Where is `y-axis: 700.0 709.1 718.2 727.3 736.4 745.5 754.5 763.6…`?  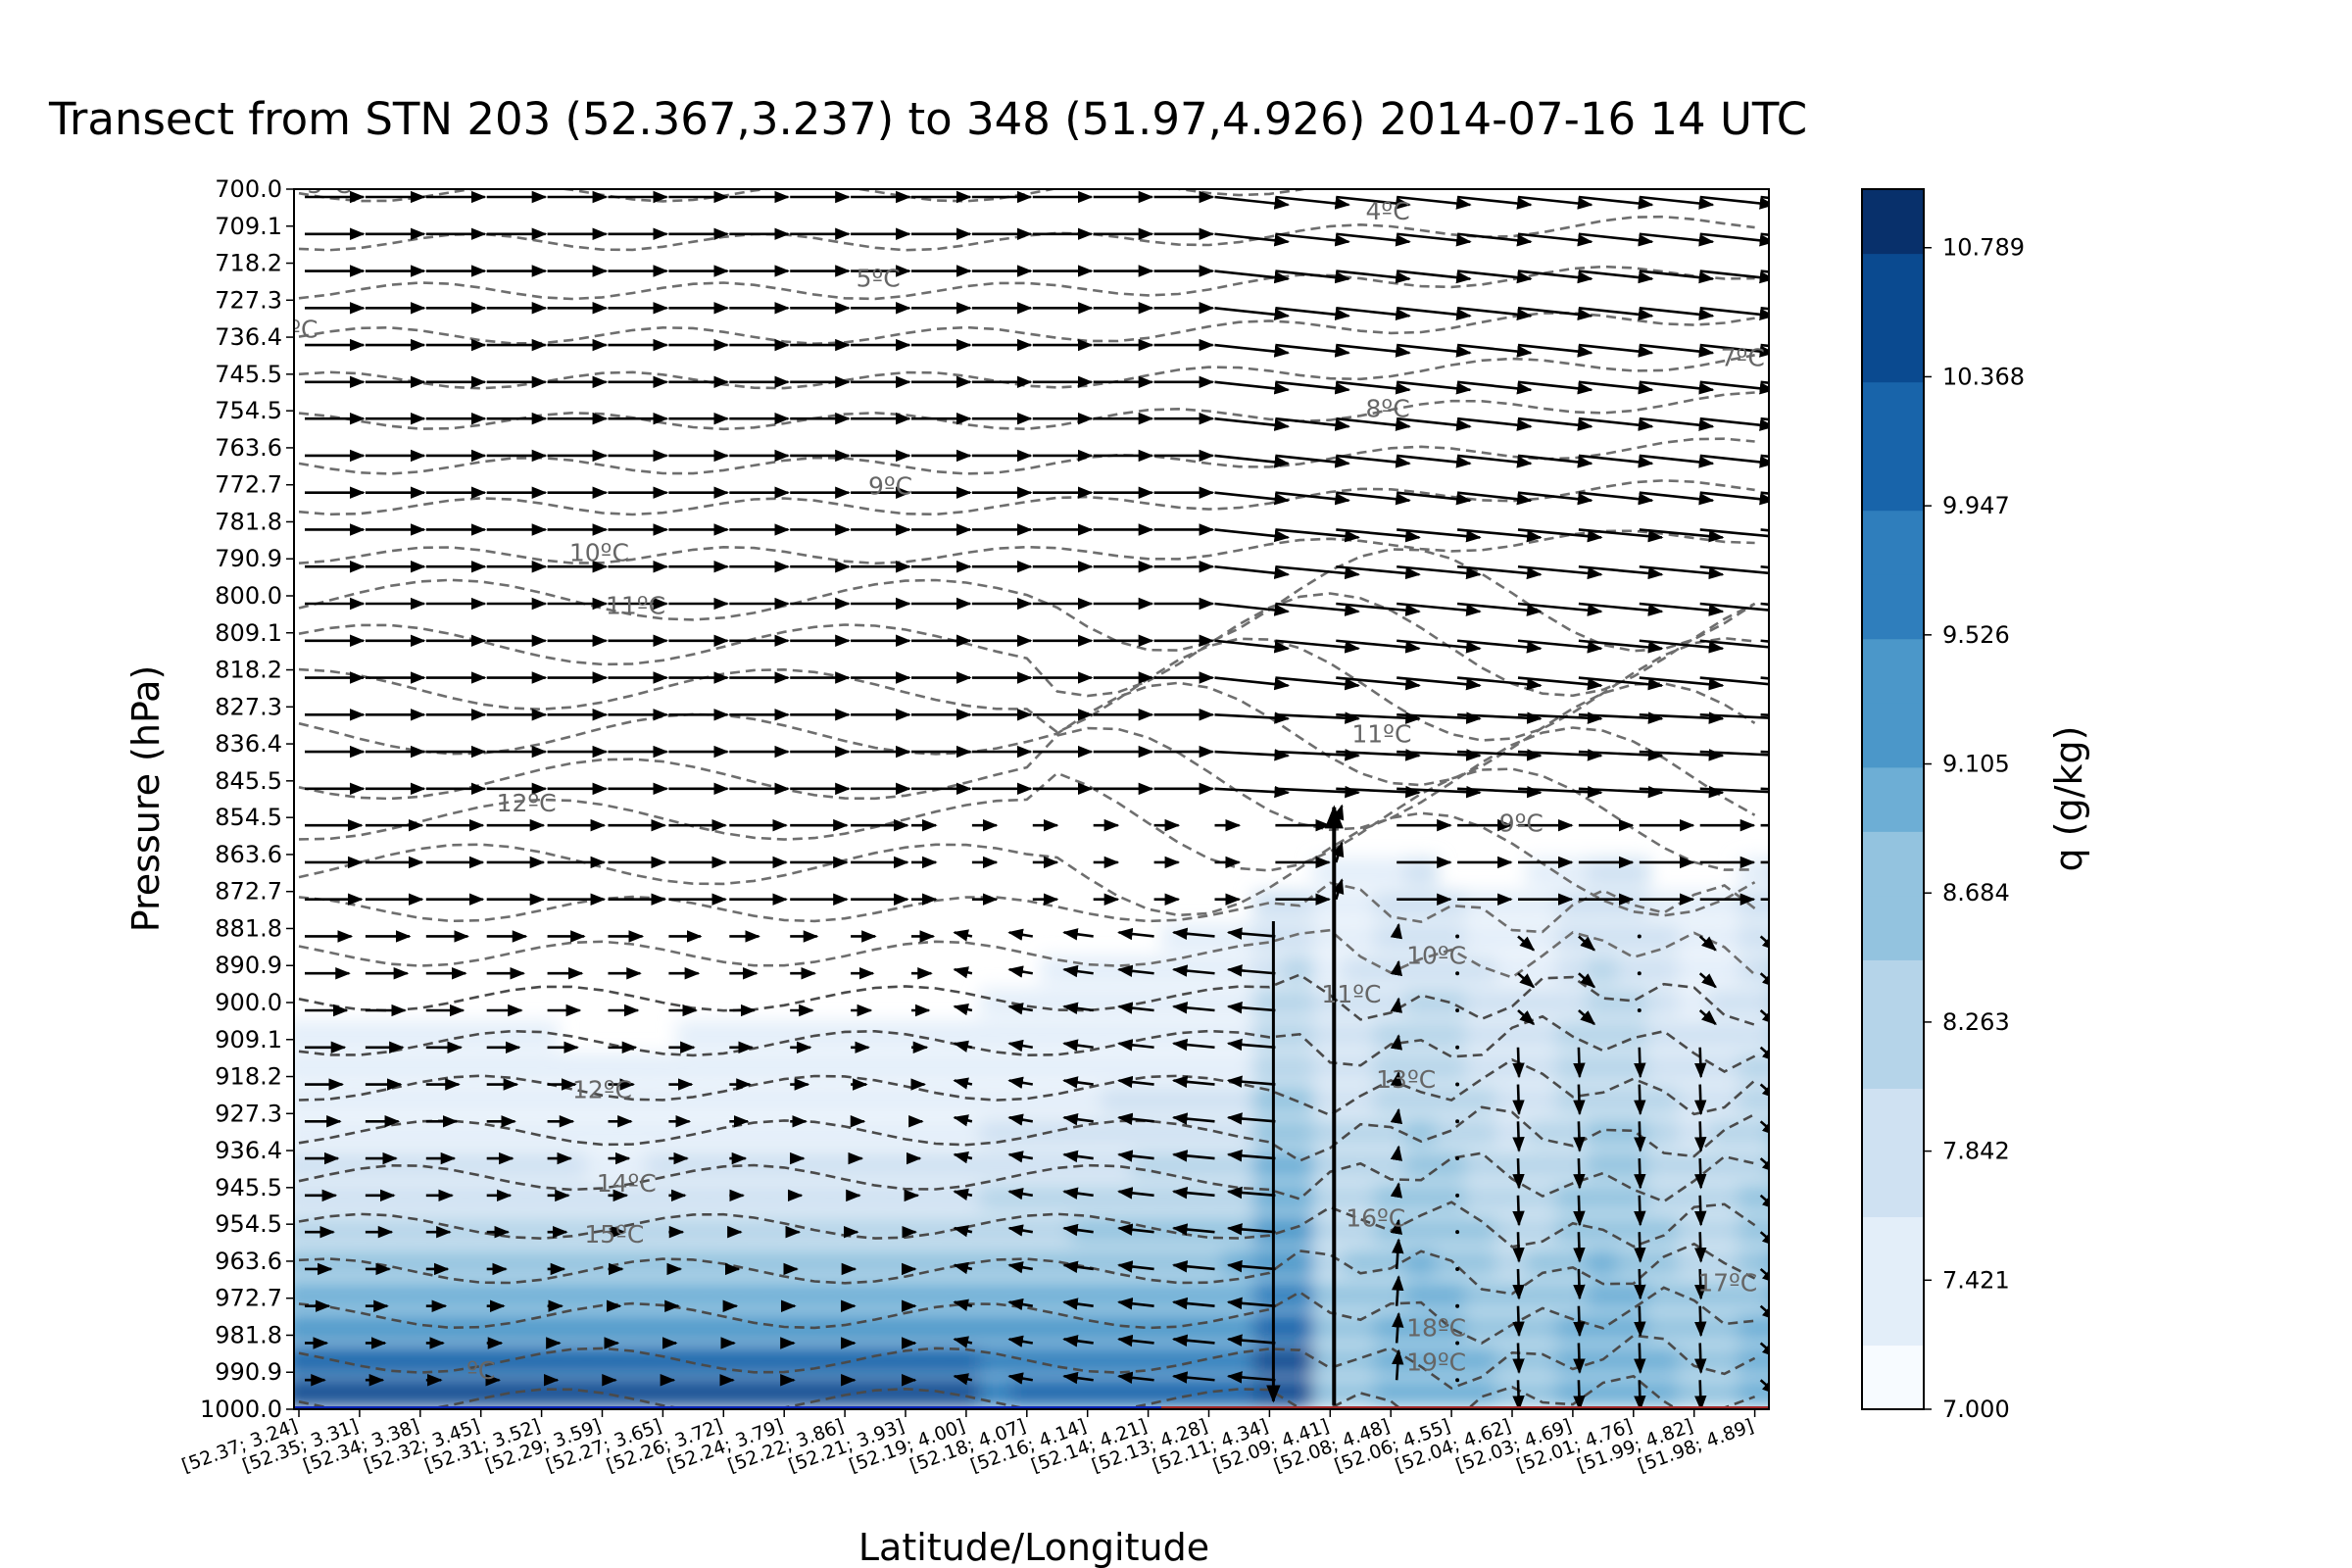
y-axis: 700.0 709.1 718.2 727.3 736.4 745.5 754.5 763.6… is located at coordinates (247, 799).